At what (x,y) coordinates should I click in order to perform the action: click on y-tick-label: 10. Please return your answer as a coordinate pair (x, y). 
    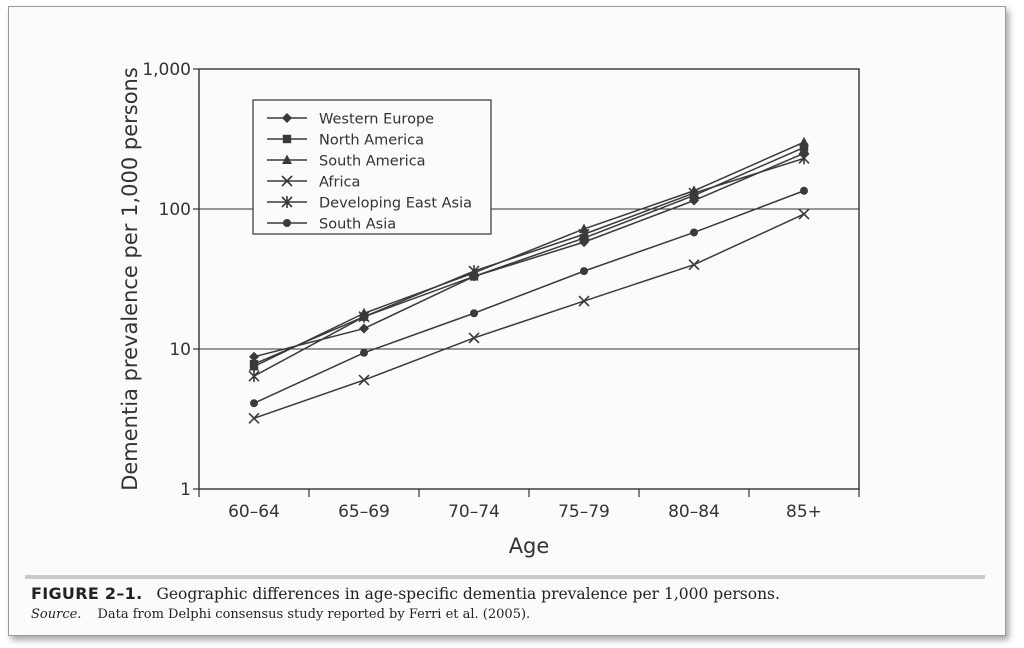
    Looking at the image, I should click on (180, 350).